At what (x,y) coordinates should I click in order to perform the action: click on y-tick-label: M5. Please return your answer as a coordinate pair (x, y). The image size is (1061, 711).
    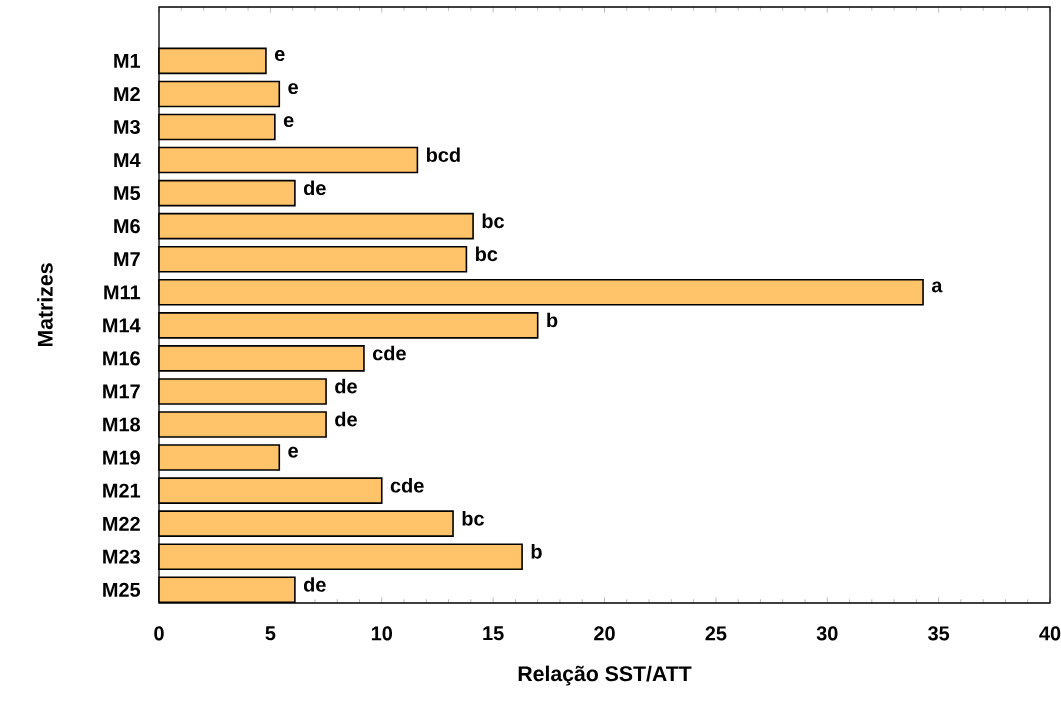
    Looking at the image, I should click on (127, 193).